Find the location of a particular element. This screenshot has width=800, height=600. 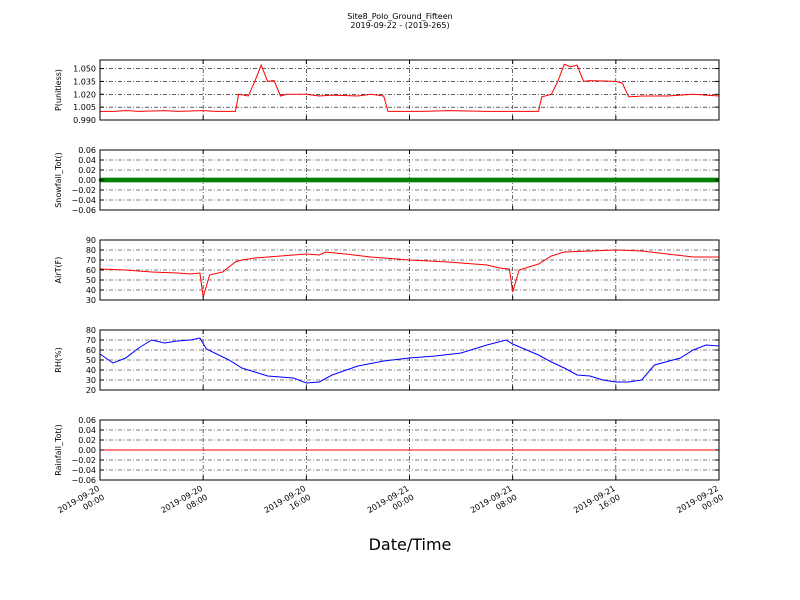

y-tick-label: 20 is located at coordinates (91, 390).